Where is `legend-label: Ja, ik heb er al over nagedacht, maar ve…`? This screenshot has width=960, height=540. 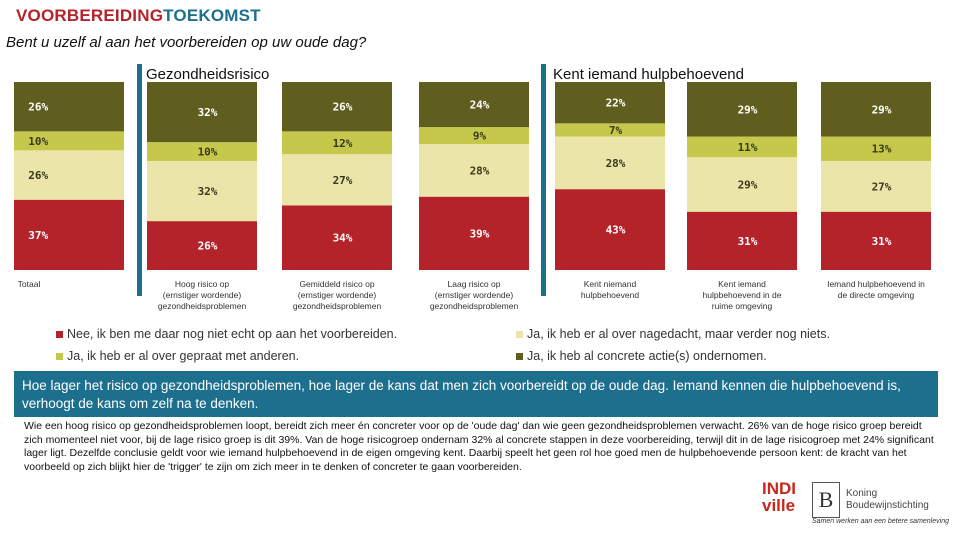
legend-label: Ja, ik heb er al over nagedacht, maar ve… is located at coordinates (678, 334).